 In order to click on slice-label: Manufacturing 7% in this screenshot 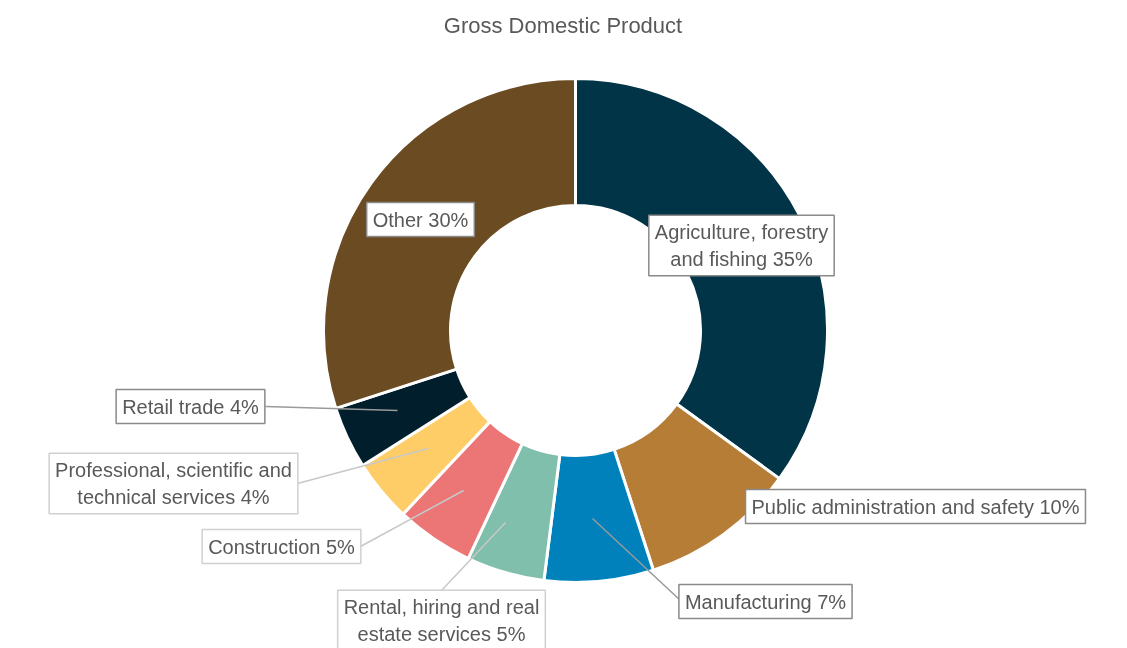, I will do `click(765, 601)`.